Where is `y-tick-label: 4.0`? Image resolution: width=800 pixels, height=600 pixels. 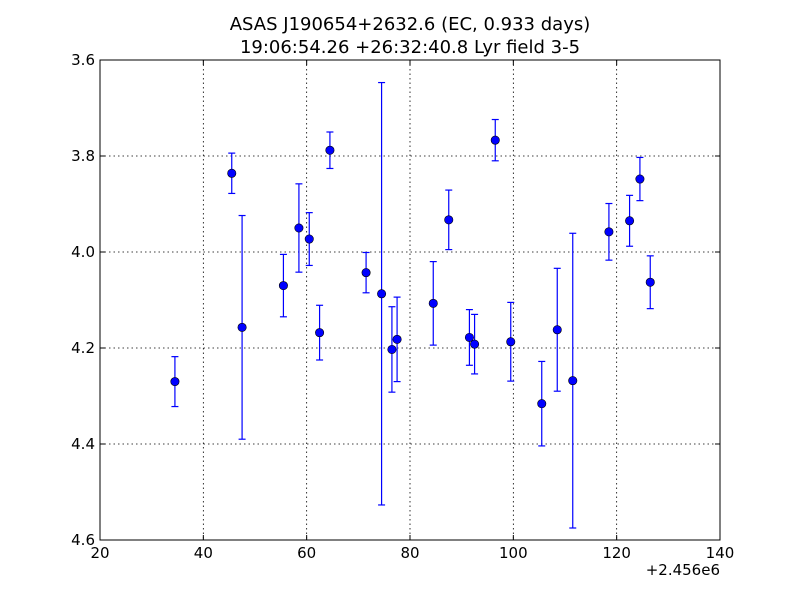 y-tick-label: 4.0 is located at coordinates (83, 252).